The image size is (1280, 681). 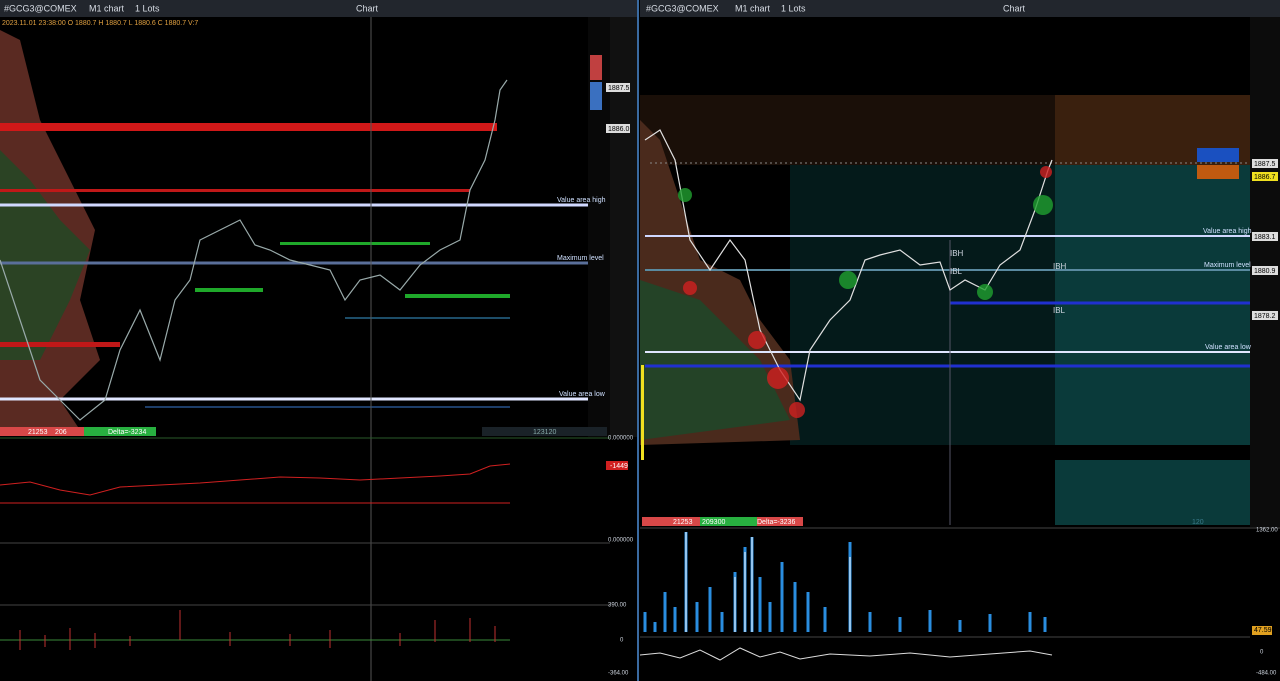 I want to click on indicator-label: -484.00, so click(x=1266, y=674).